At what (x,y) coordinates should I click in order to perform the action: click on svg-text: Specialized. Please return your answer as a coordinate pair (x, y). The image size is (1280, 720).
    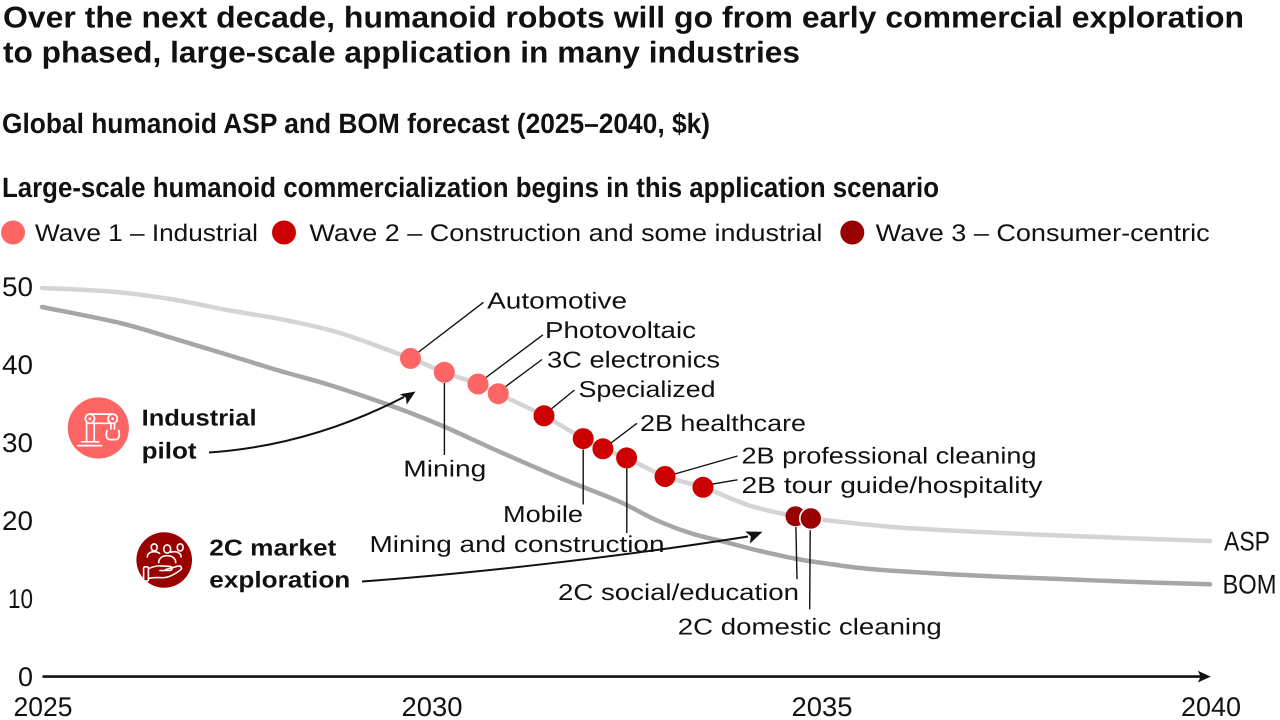
    Looking at the image, I should click on (647, 389).